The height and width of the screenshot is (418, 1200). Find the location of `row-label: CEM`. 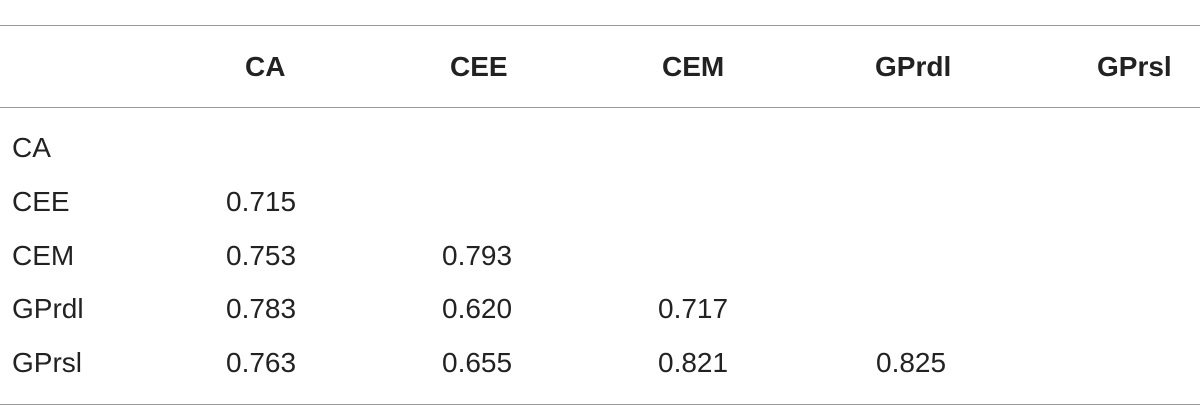

row-label: CEM is located at coordinates (43, 255).